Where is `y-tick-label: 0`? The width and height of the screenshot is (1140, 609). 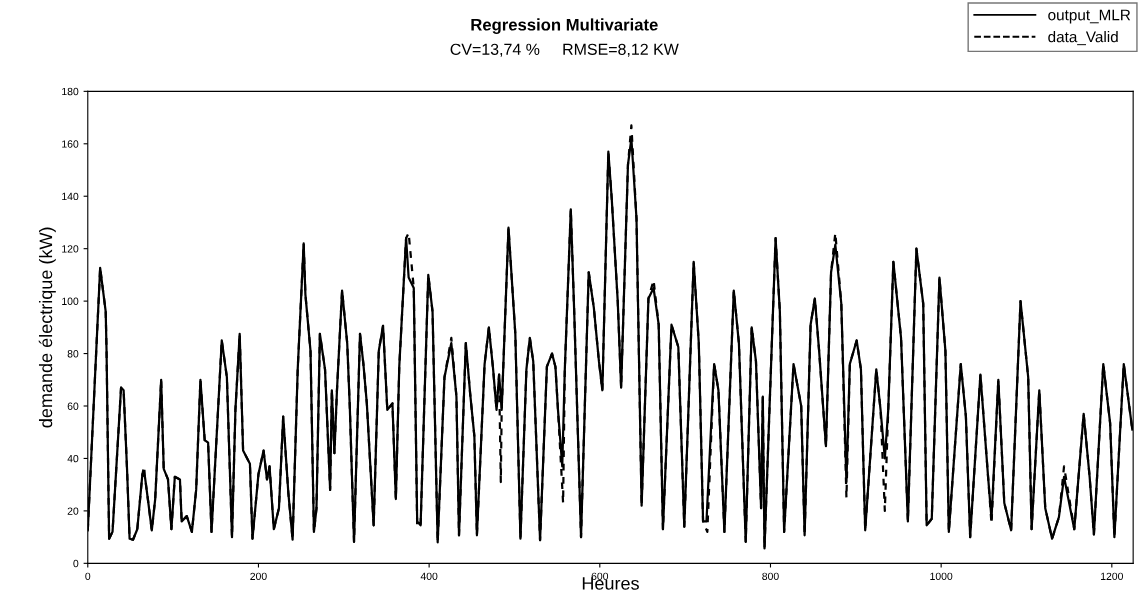 y-tick-label: 0 is located at coordinates (76, 563).